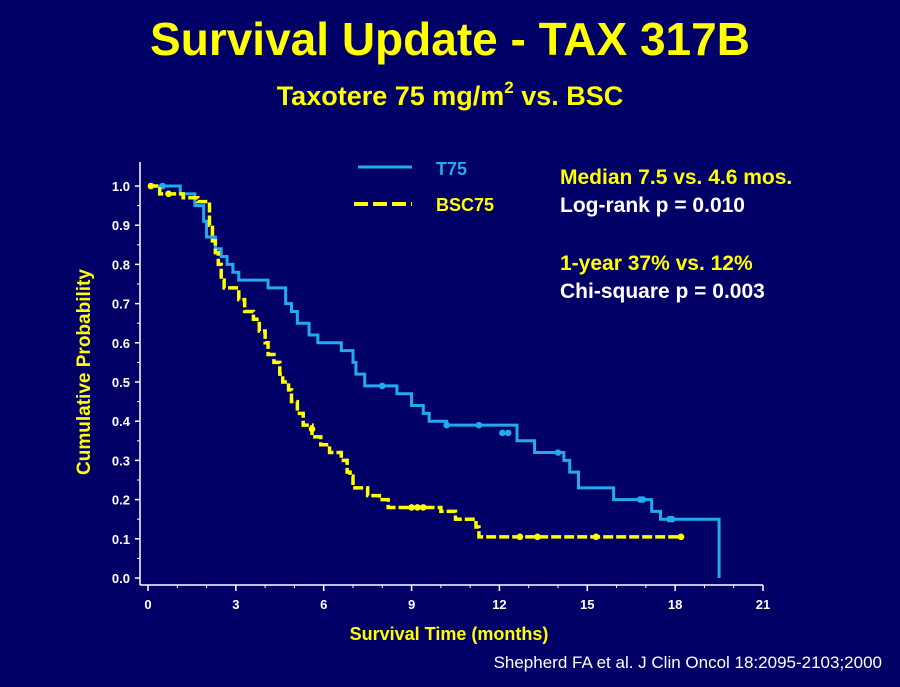  I want to click on y-tick-label: 0.9, so click(121, 225).